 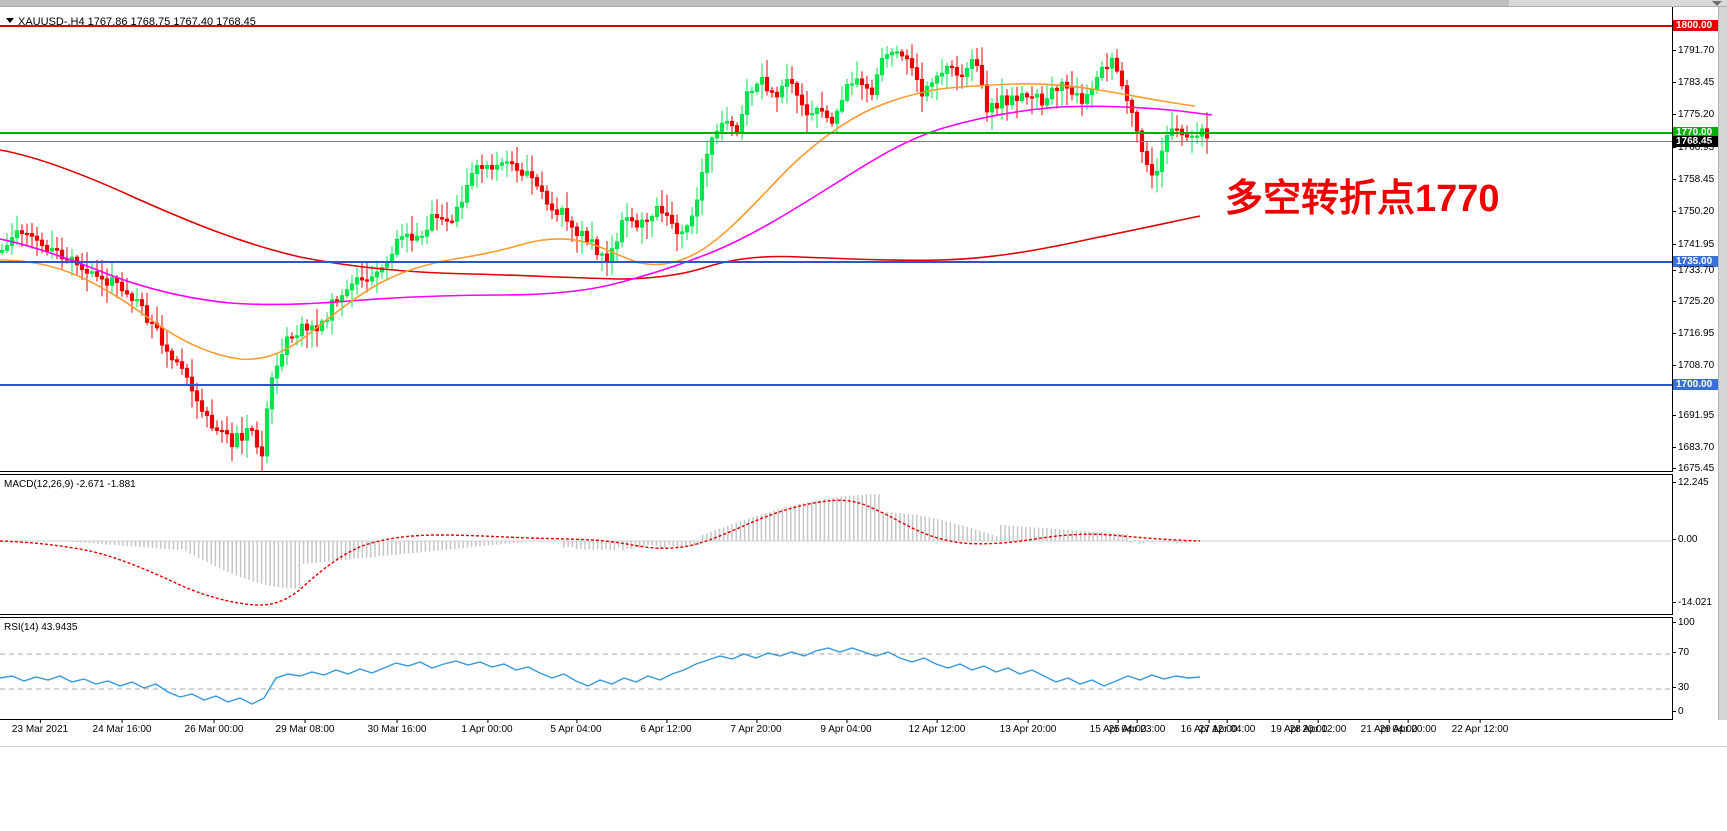 I want to click on chart-menu-caret-icon, so click(x=10, y=20).